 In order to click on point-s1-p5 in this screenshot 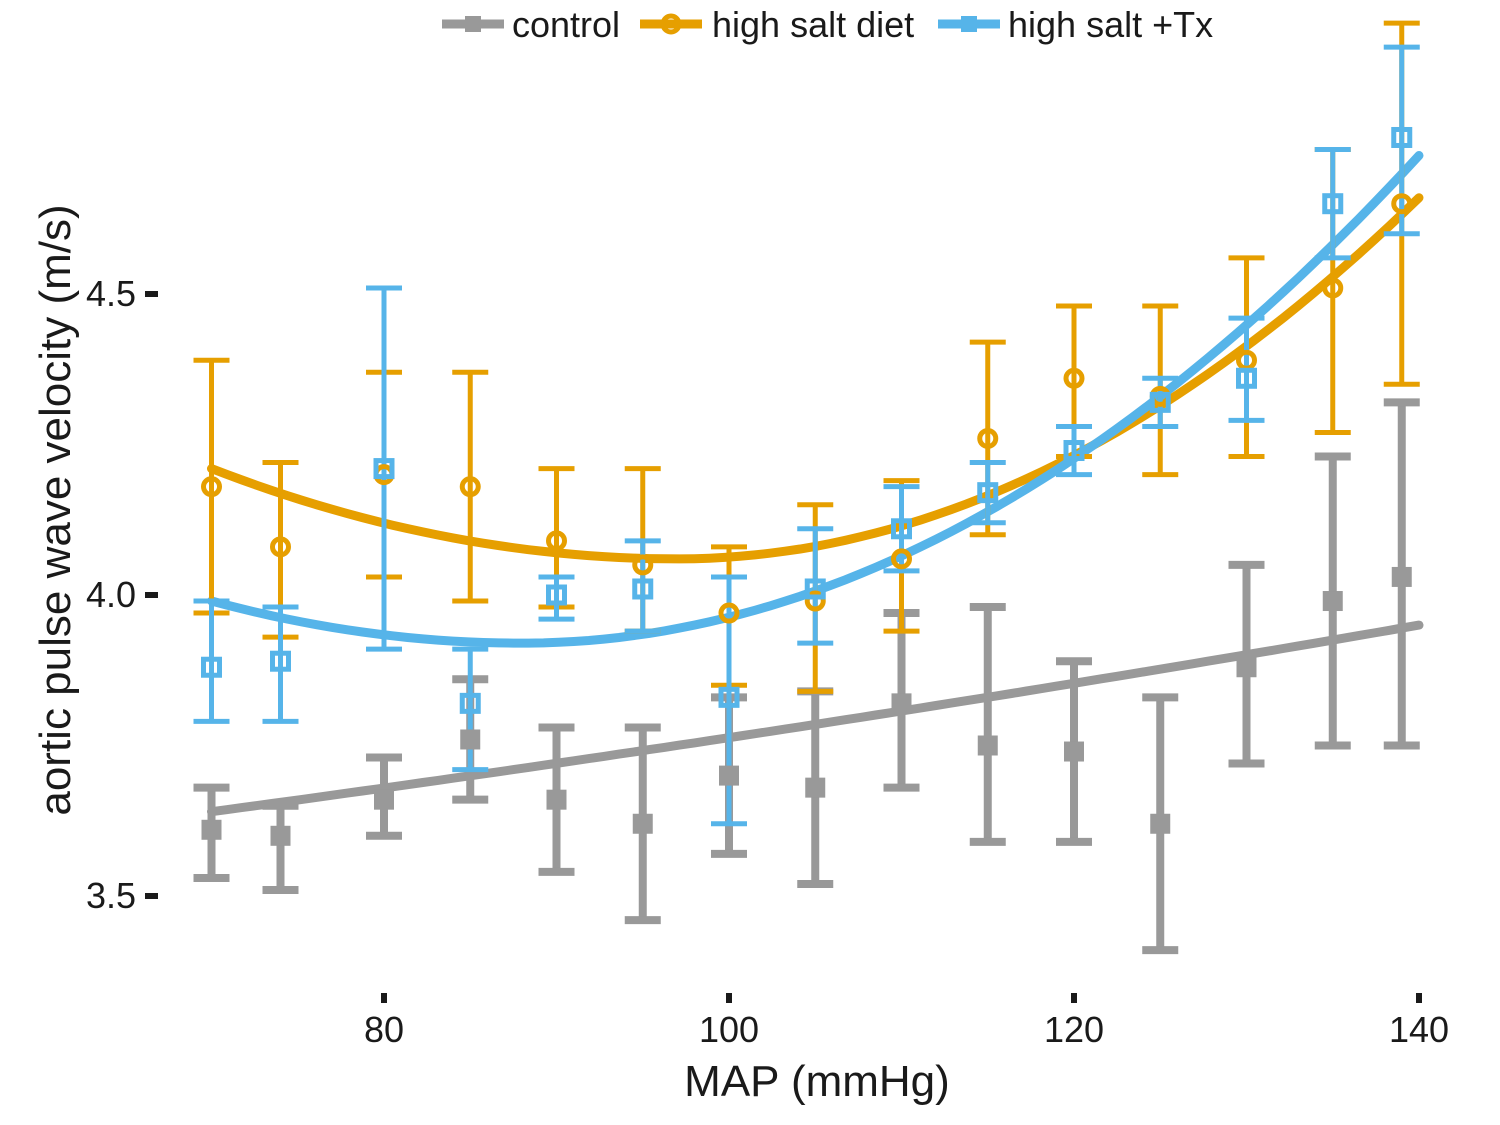, I will do `click(643, 565)`.